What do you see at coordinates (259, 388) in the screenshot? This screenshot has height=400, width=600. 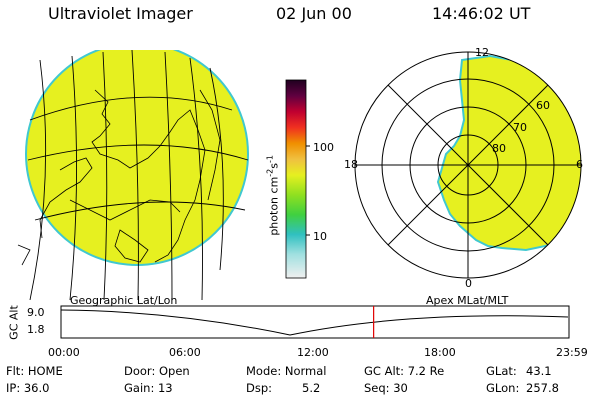 I see `dsp-label: Dsp:` at bounding box center [259, 388].